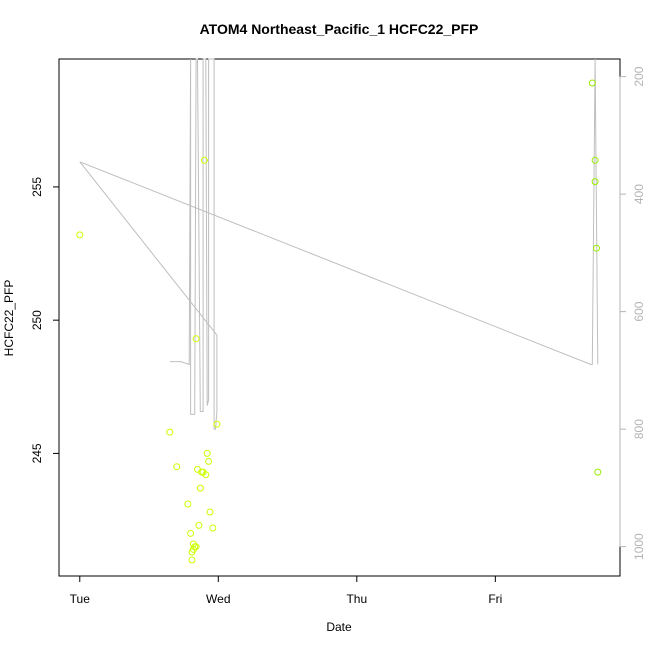 The image size is (650, 650). Describe the element at coordinates (639, 311) in the screenshot. I see `y2-tick-label: 600` at that location.